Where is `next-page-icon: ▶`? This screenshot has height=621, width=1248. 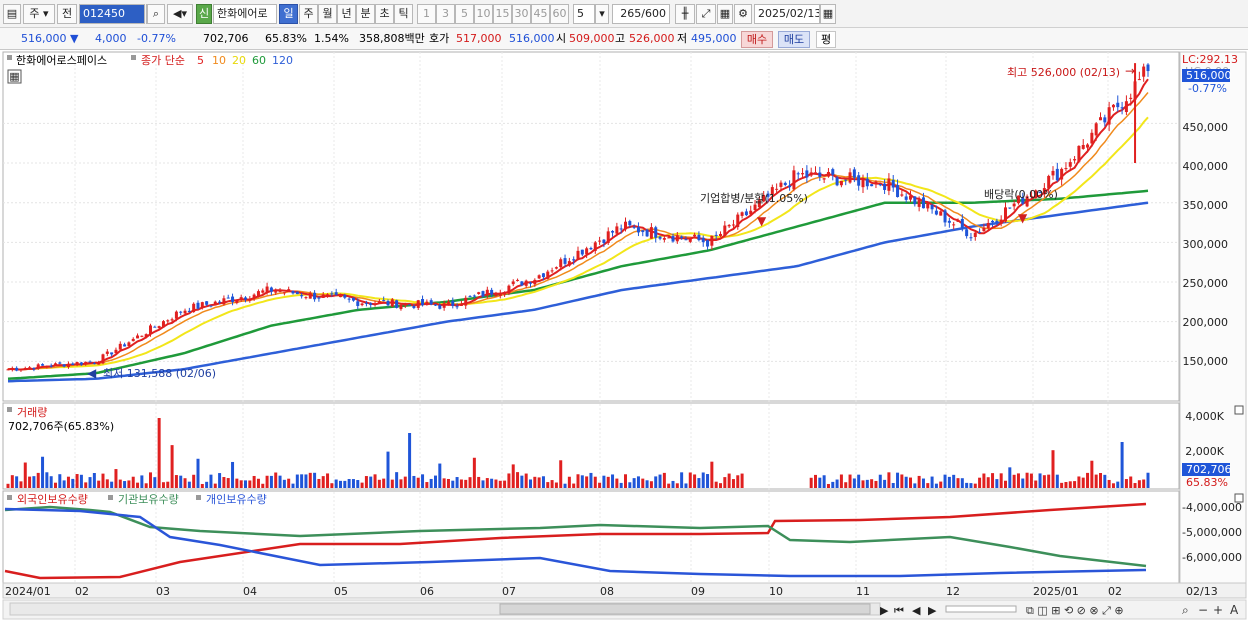 next-page-icon: ▶ is located at coordinates (932, 610).